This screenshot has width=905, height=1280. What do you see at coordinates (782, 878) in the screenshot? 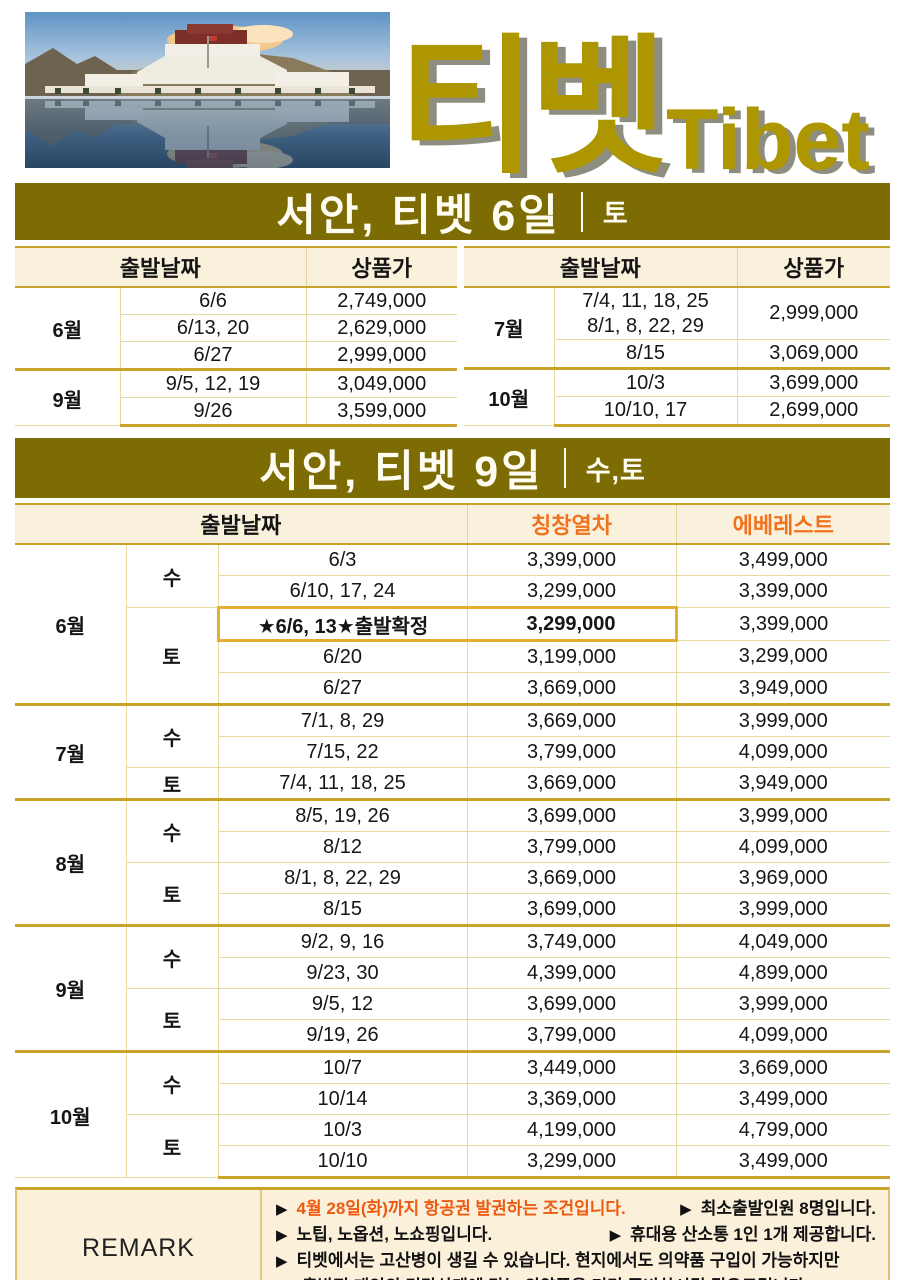
I see `everest-price-cell: 3,969,000` at bounding box center [782, 878].